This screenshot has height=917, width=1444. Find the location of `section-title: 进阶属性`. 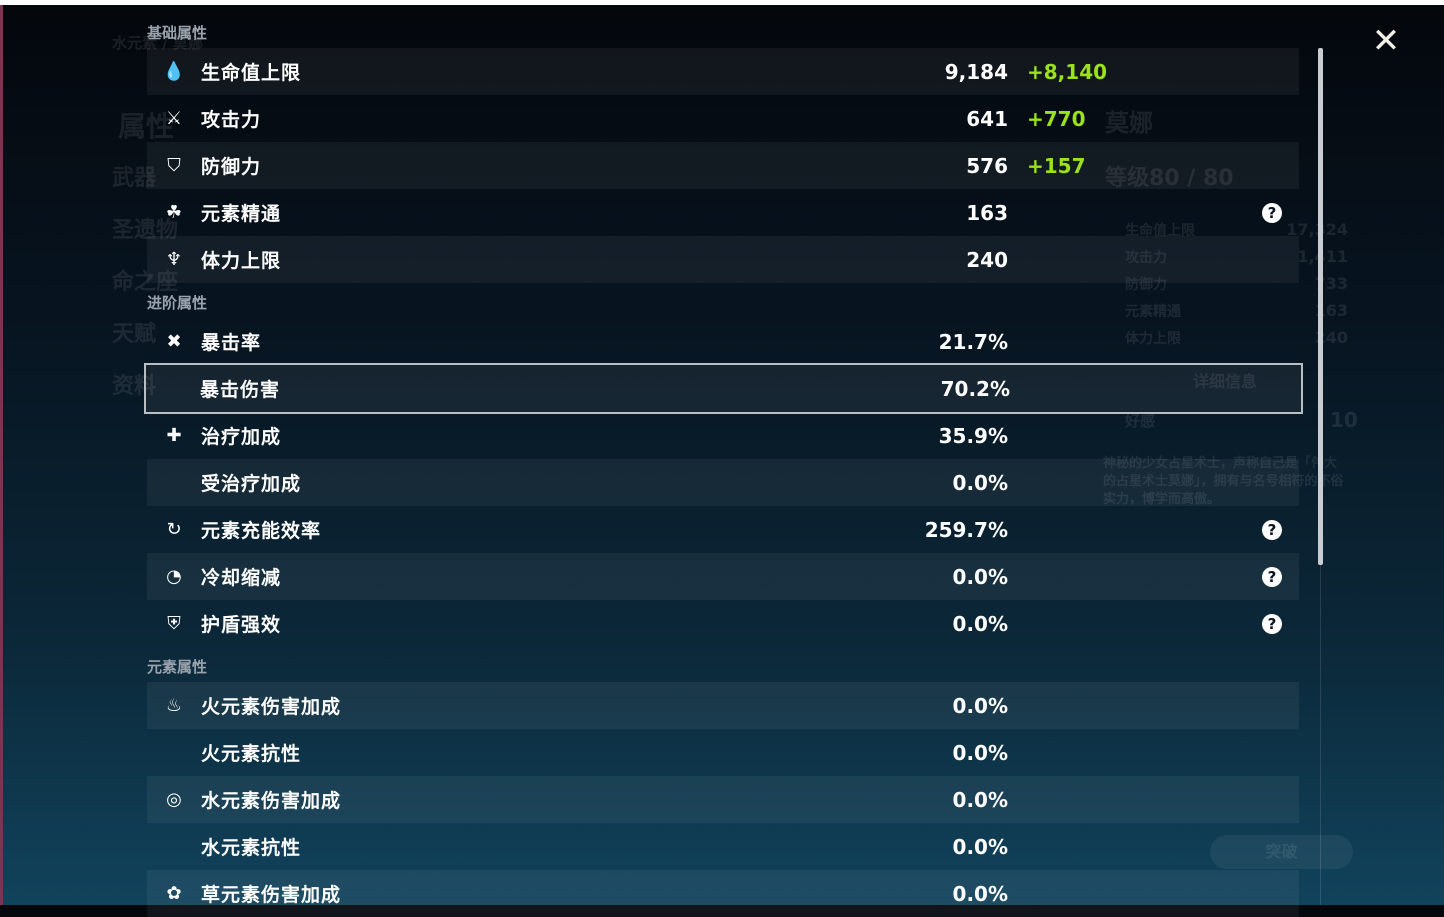

section-title: 进阶属性 is located at coordinates (177, 303).